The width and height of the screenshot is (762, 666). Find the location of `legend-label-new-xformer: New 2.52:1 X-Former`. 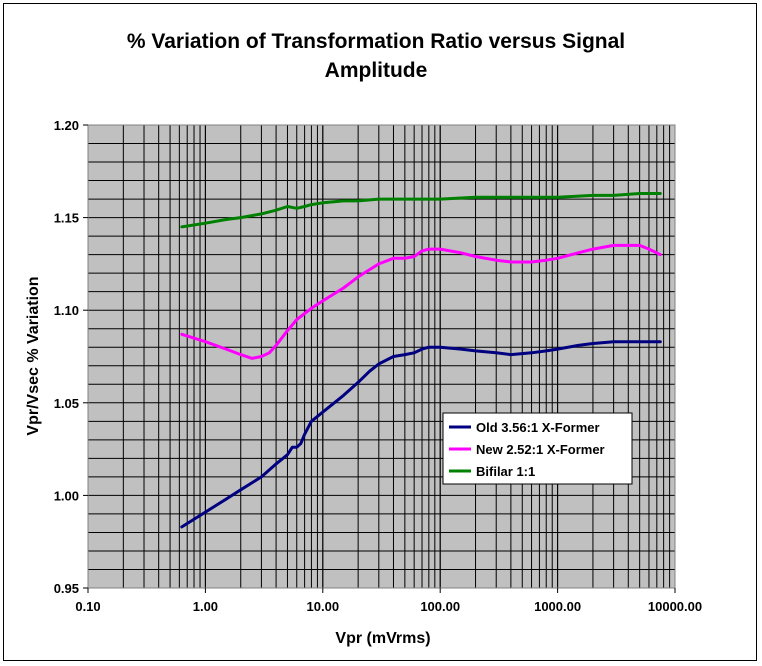

legend-label-new-xformer: New 2.52:1 X-Former is located at coordinates (540, 449).